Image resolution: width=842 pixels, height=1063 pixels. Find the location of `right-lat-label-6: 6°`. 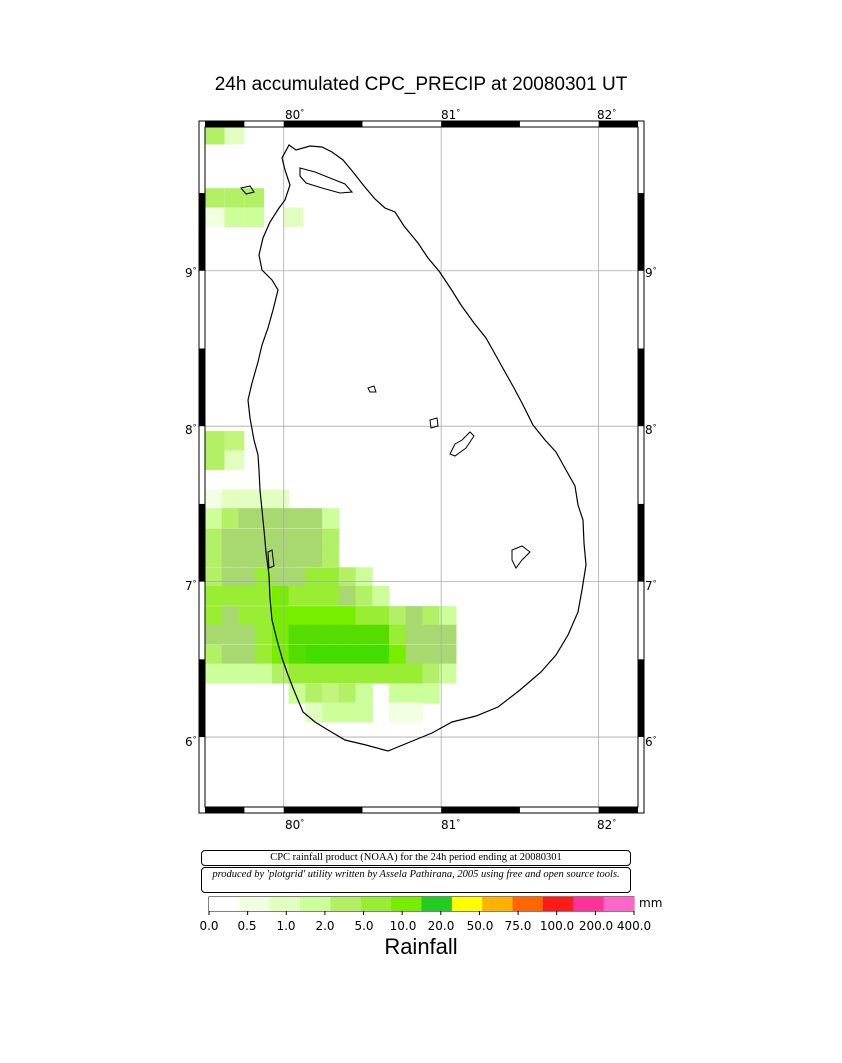

right-lat-label-6: 6° is located at coordinates (651, 742).